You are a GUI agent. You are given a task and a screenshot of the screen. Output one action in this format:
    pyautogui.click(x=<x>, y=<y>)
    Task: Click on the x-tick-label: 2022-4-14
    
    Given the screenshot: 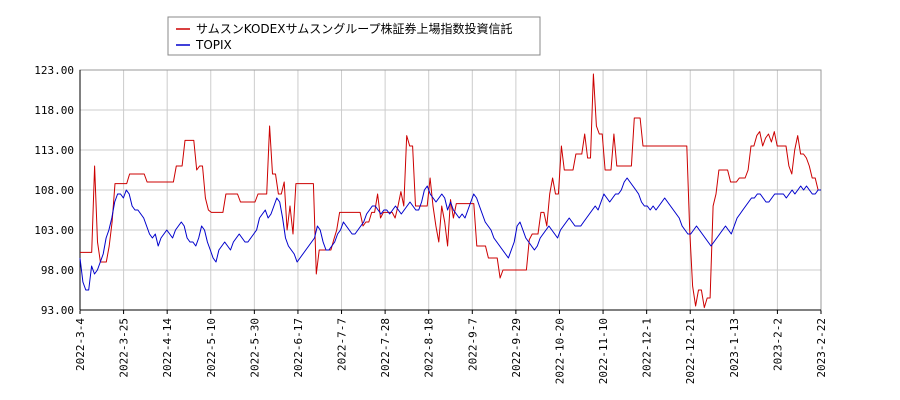 What is the action you would take?
    pyautogui.click(x=167, y=348)
    